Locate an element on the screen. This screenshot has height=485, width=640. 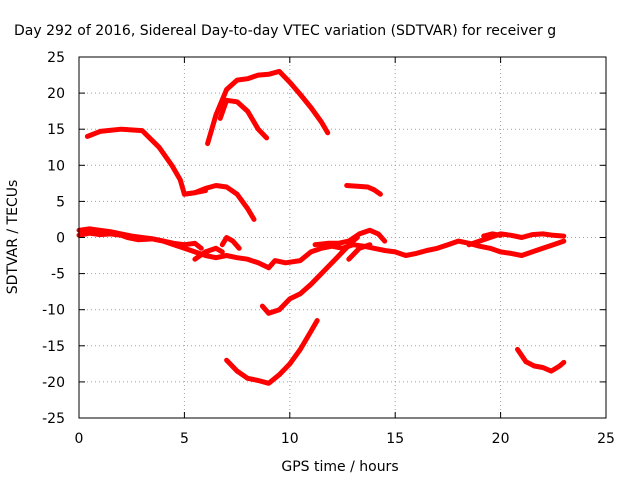
y-tick-label: -25 is located at coordinates (53, 419).